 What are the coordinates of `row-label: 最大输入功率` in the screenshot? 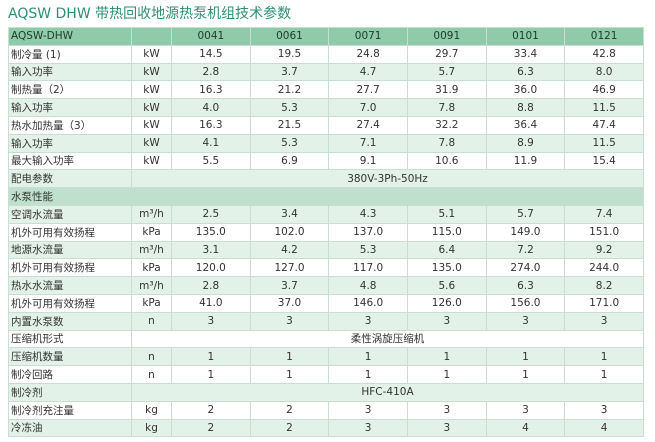 It's located at (70, 161).